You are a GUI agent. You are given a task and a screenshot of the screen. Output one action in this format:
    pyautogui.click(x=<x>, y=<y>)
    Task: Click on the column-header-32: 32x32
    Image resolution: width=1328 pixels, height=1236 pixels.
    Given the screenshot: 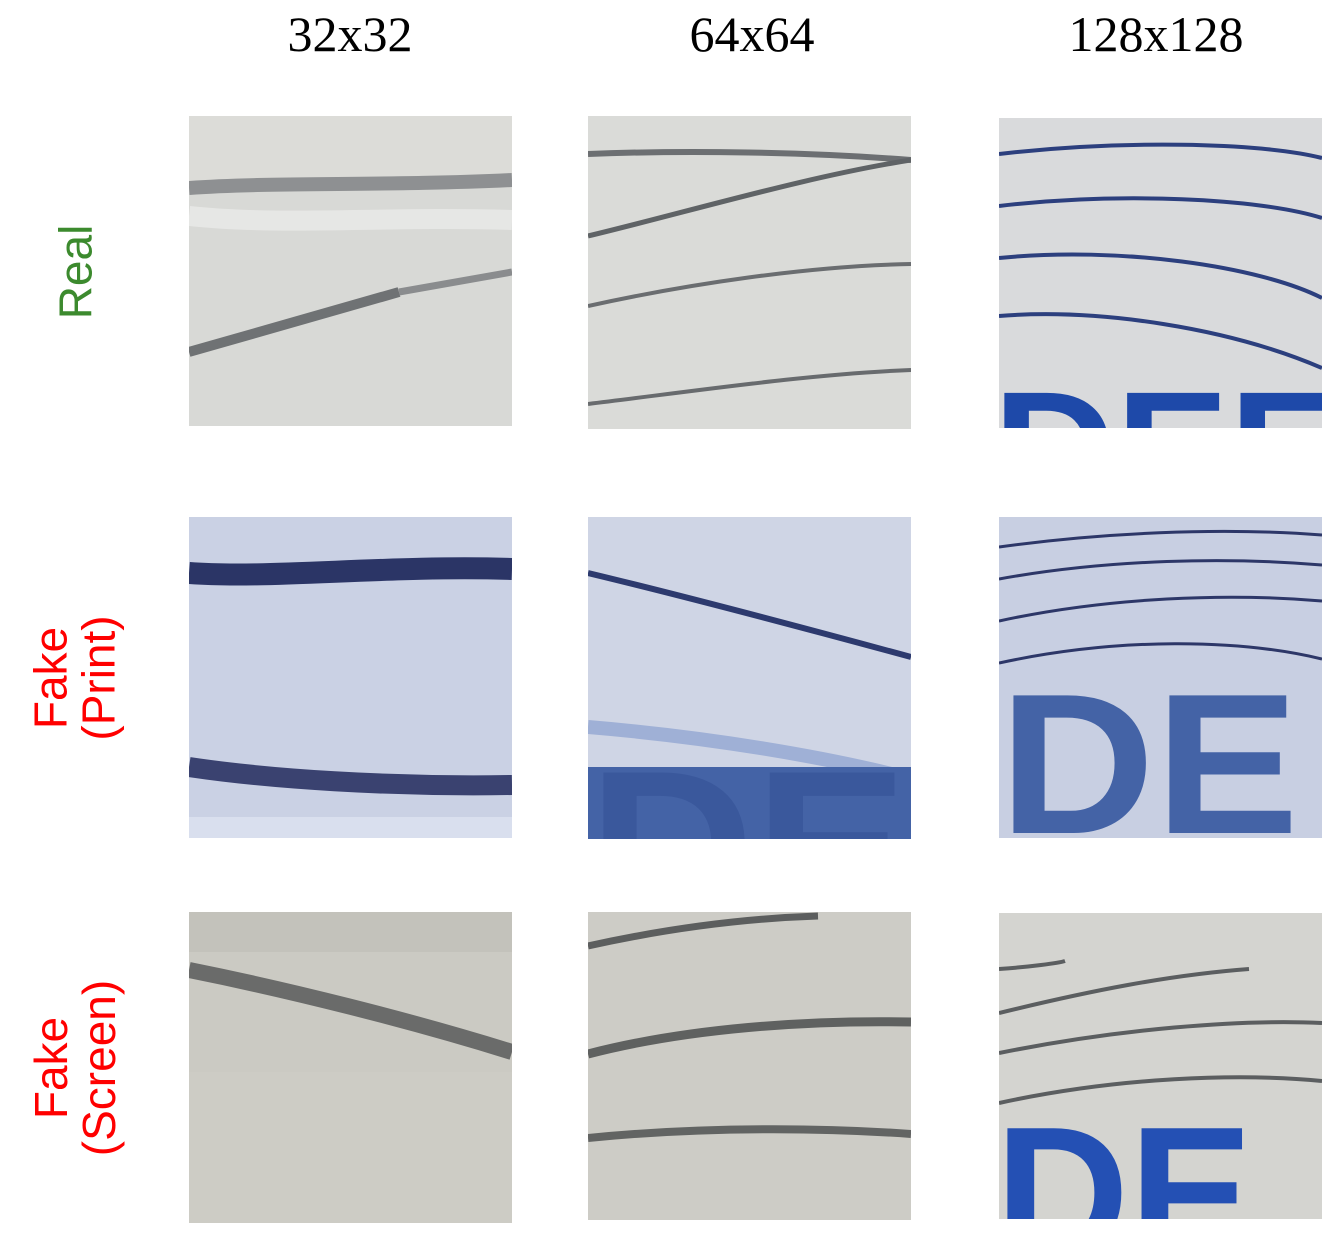 What is the action you would take?
    pyautogui.click(x=350, y=34)
    